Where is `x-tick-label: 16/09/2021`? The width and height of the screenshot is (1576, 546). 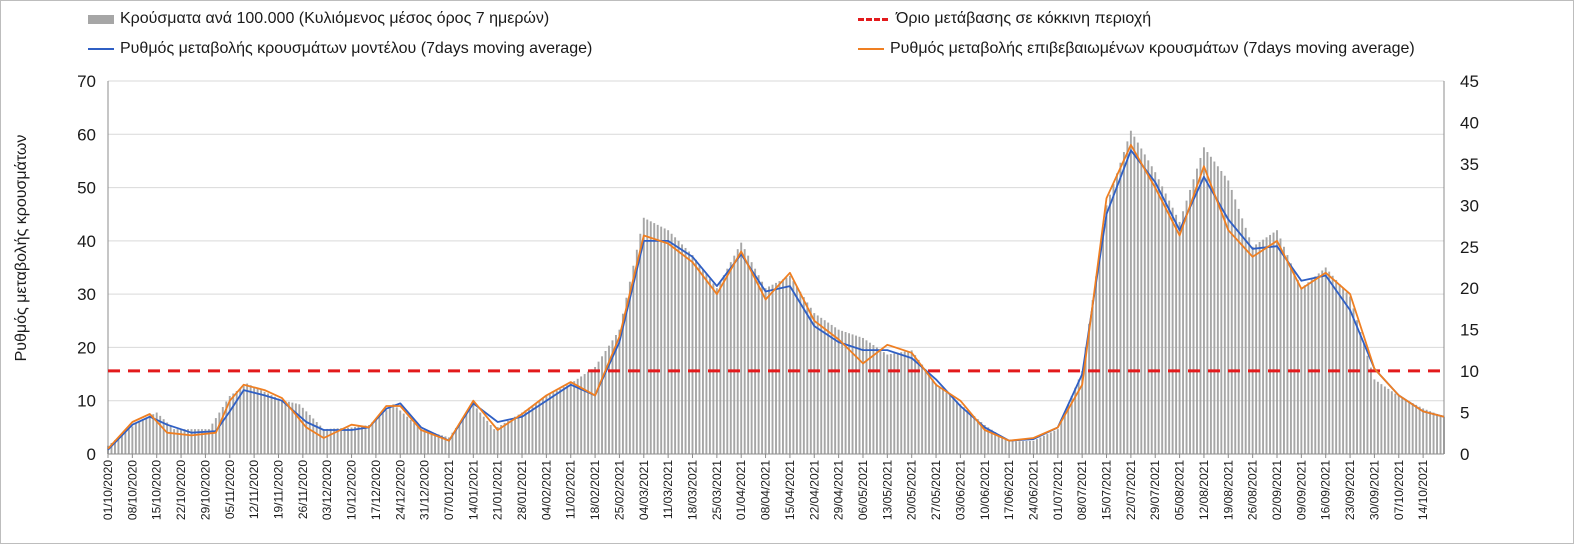
x-tick-label: 16/09/2021 is located at coordinates (1326, 490).